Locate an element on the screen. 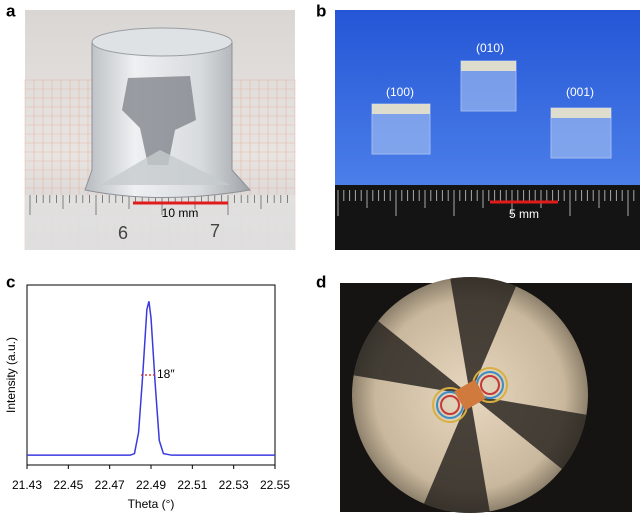 Image resolution: width=640 pixels, height=515 pixels. panel-label: c is located at coordinates (10, 281).